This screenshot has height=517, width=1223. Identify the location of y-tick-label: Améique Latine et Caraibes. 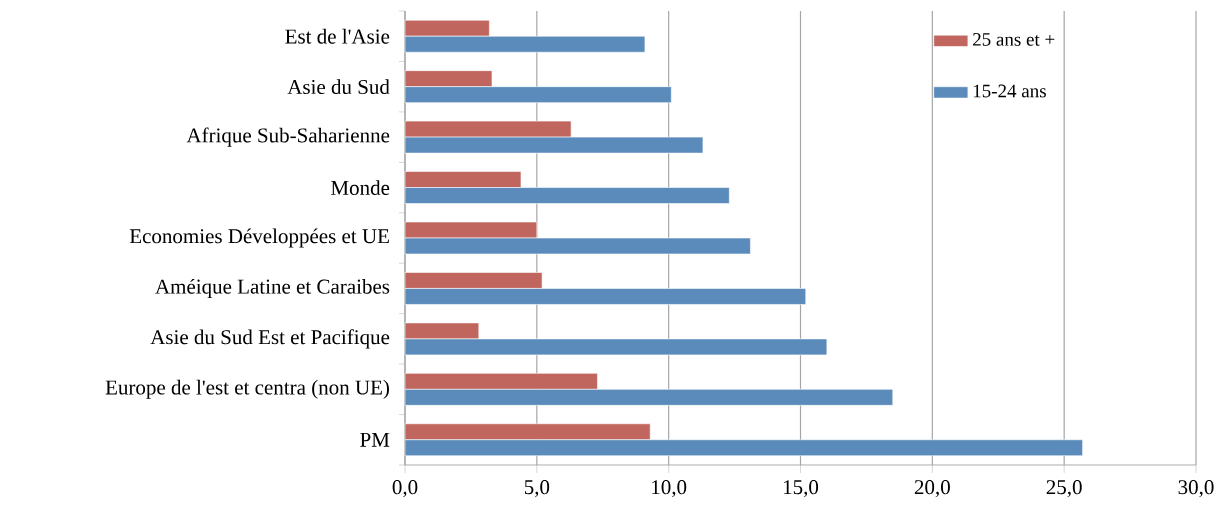
(272, 288).